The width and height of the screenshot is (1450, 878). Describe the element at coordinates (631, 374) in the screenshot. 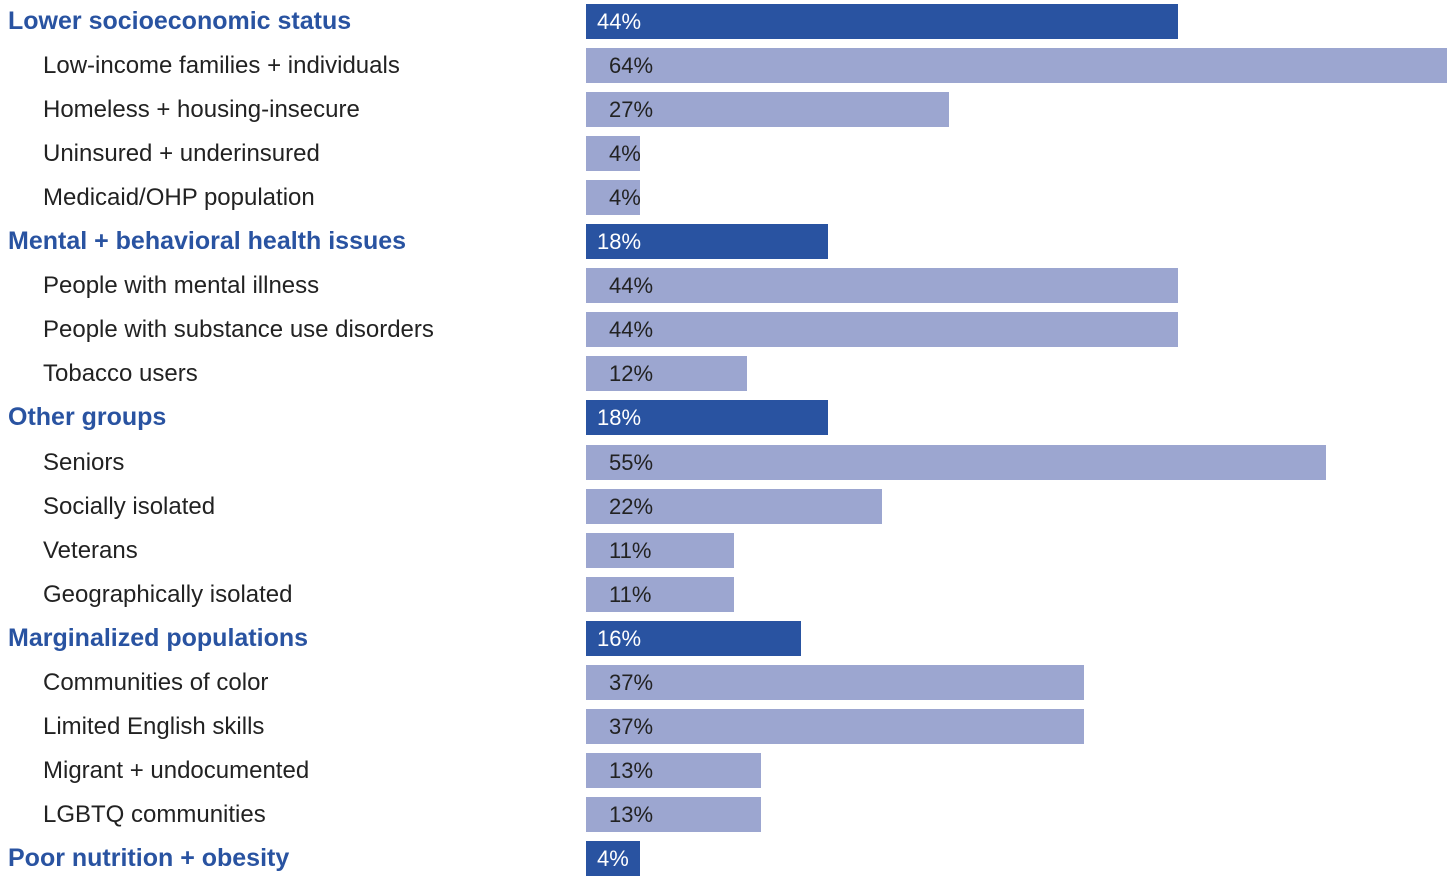

I see `value-label: 12%` at that location.